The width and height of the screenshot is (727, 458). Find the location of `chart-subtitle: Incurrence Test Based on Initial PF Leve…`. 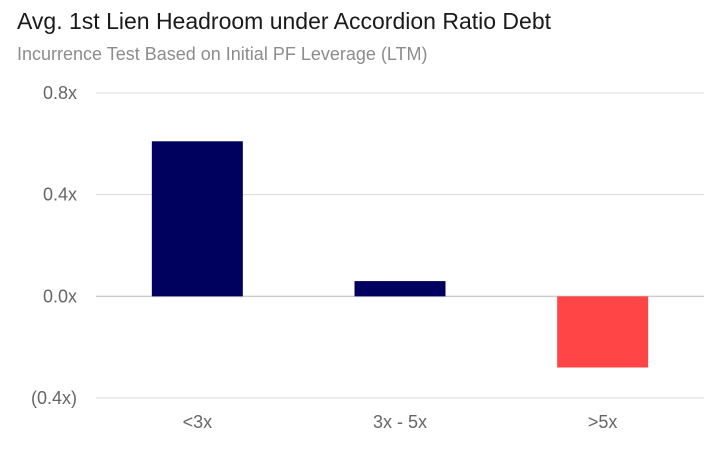

chart-subtitle: Incurrence Test Based on Initial PF Leve… is located at coordinates (222, 54).